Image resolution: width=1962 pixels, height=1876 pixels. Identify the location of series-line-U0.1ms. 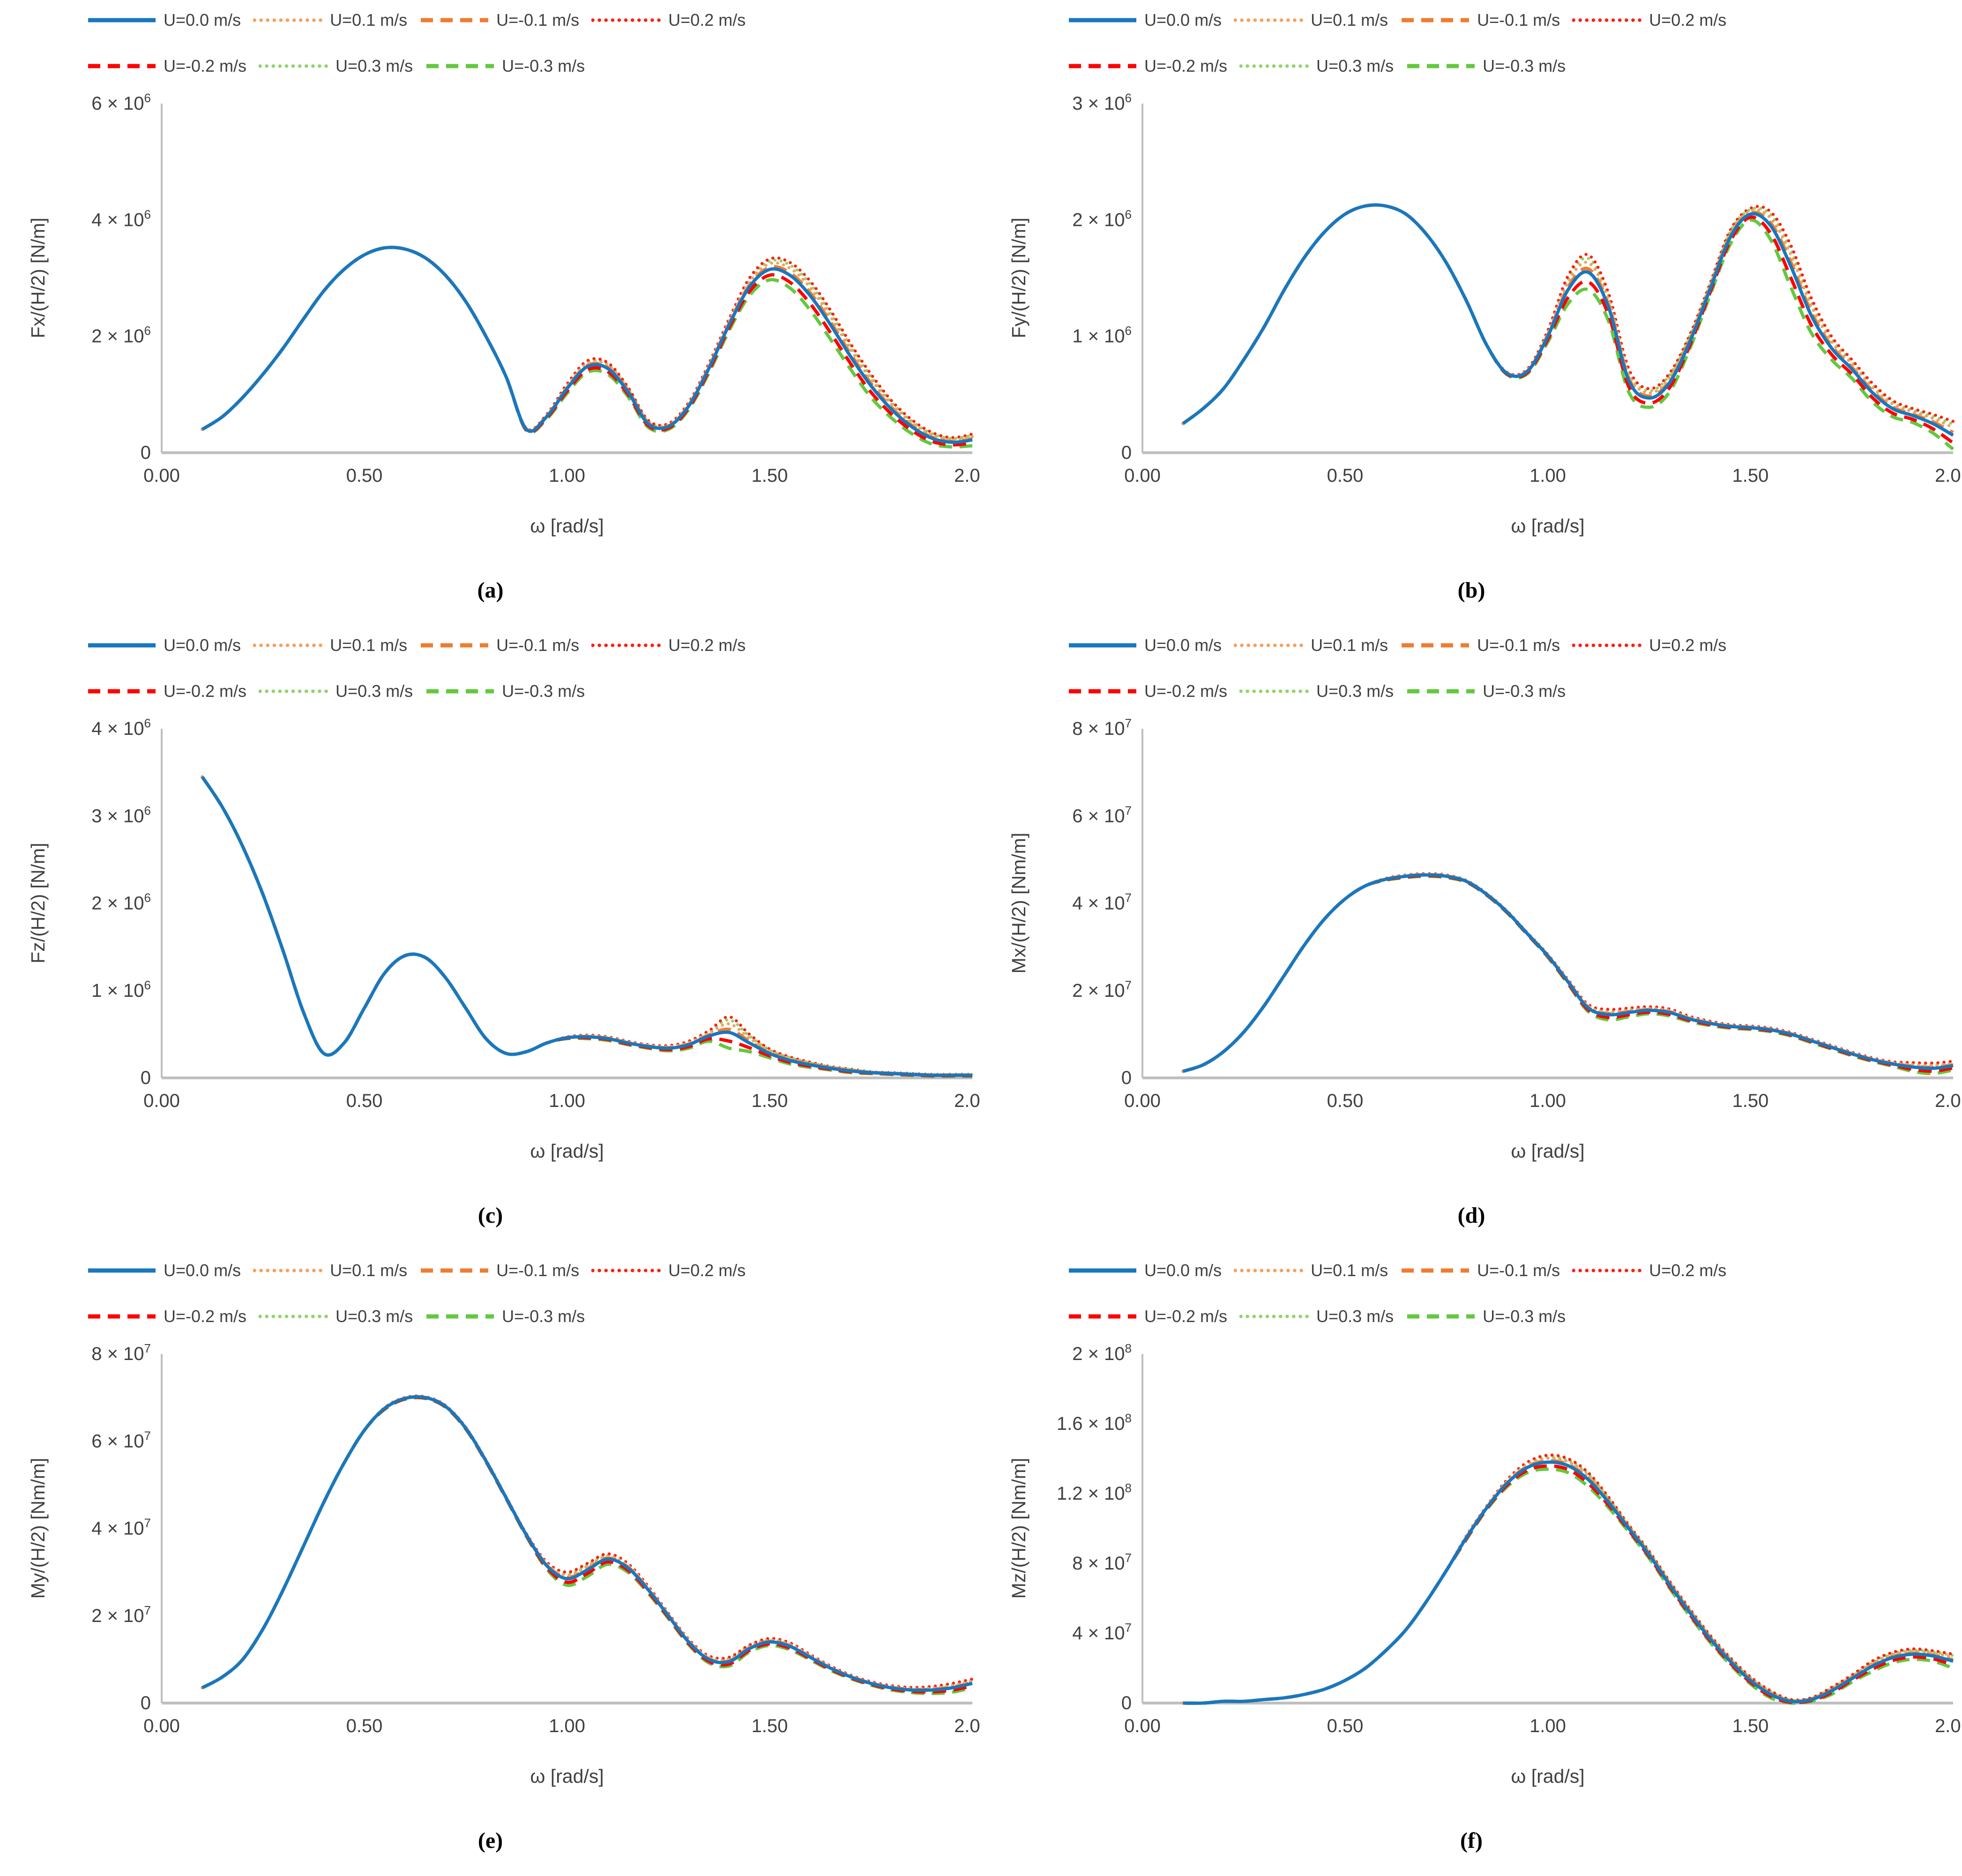
(587, 925).